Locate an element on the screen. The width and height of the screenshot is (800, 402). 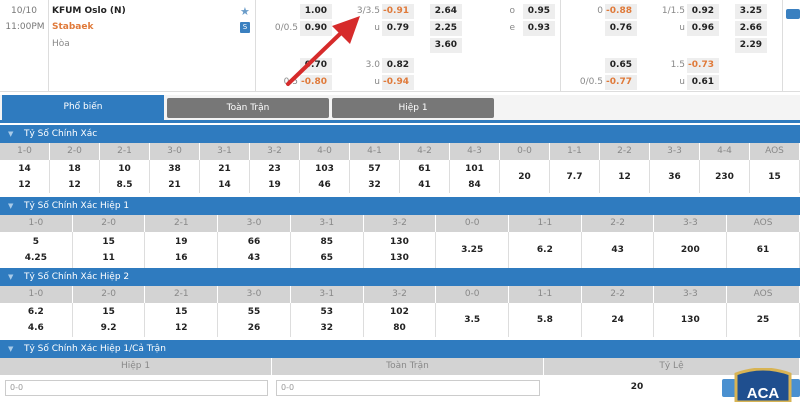
score-odds-cell: 5.8 is located at coordinates (545, 320).